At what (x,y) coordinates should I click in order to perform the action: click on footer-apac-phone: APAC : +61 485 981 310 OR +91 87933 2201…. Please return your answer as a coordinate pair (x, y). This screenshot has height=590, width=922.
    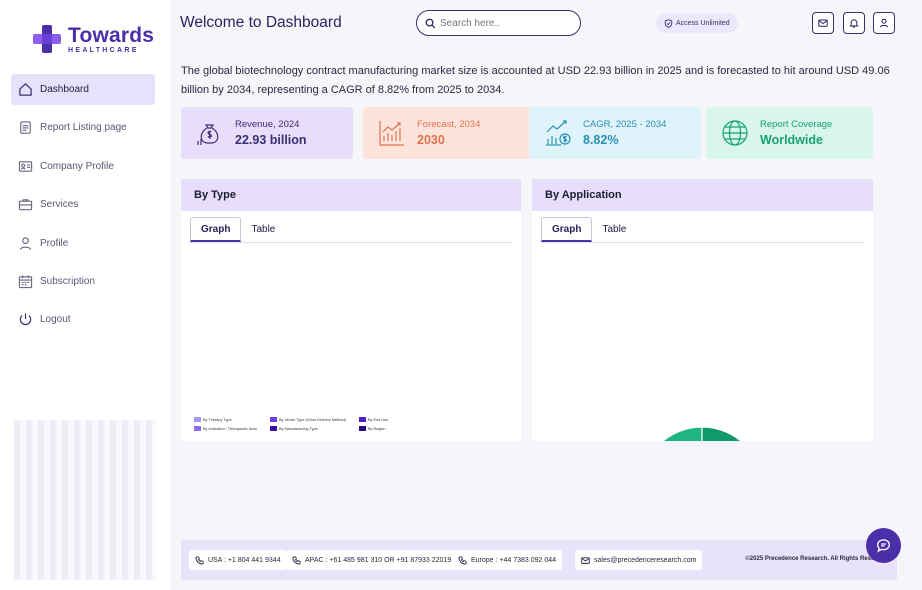
    Looking at the image, I should click on (372, 560).